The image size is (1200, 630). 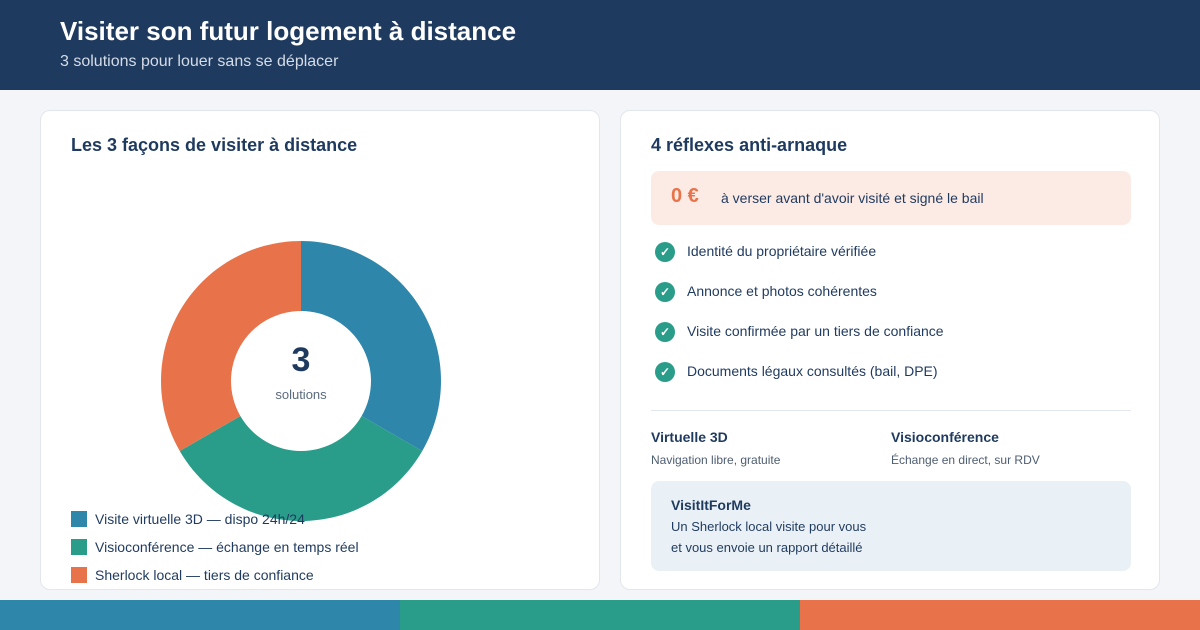 What do you see at coordinates (767, 547) in the screenshot?
I see `feature-line: et vous envoie un rapport détaillé` at bounding box center [767, 547].